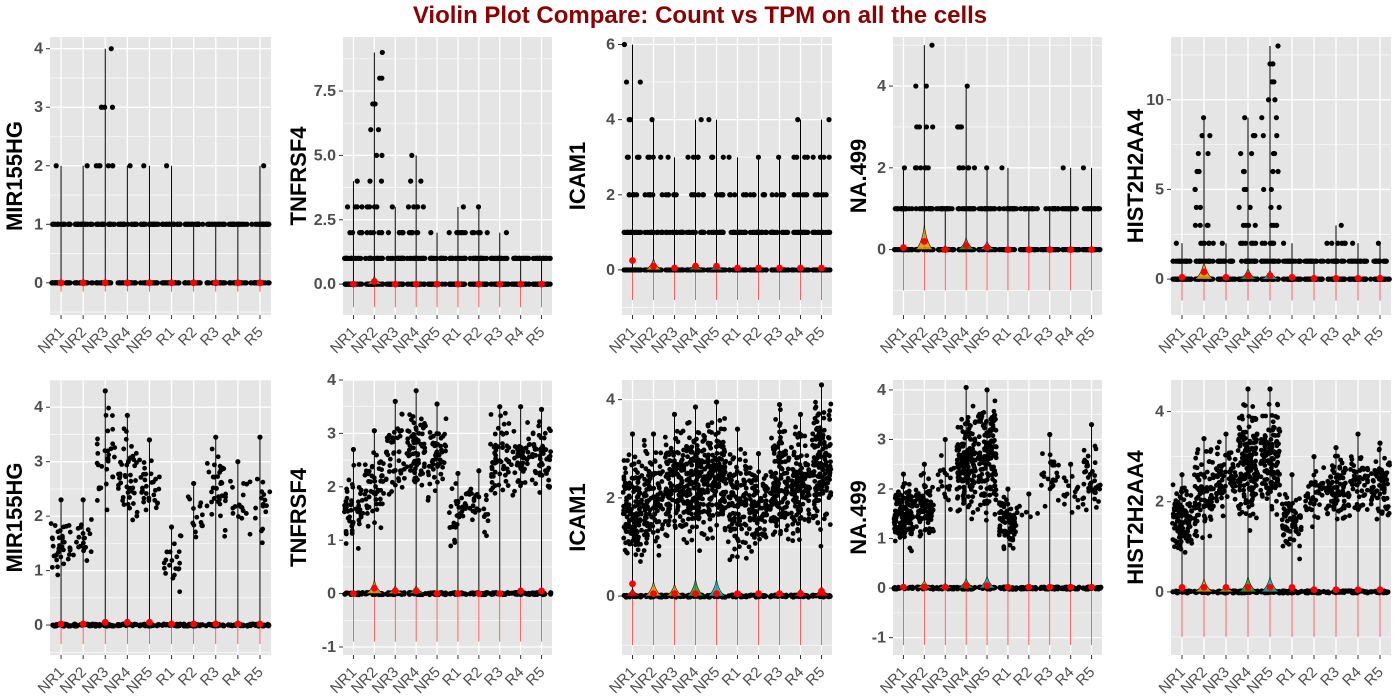 This screenshot has width=1400, height=700. I want to click on violin-r1, so click(171, 227).